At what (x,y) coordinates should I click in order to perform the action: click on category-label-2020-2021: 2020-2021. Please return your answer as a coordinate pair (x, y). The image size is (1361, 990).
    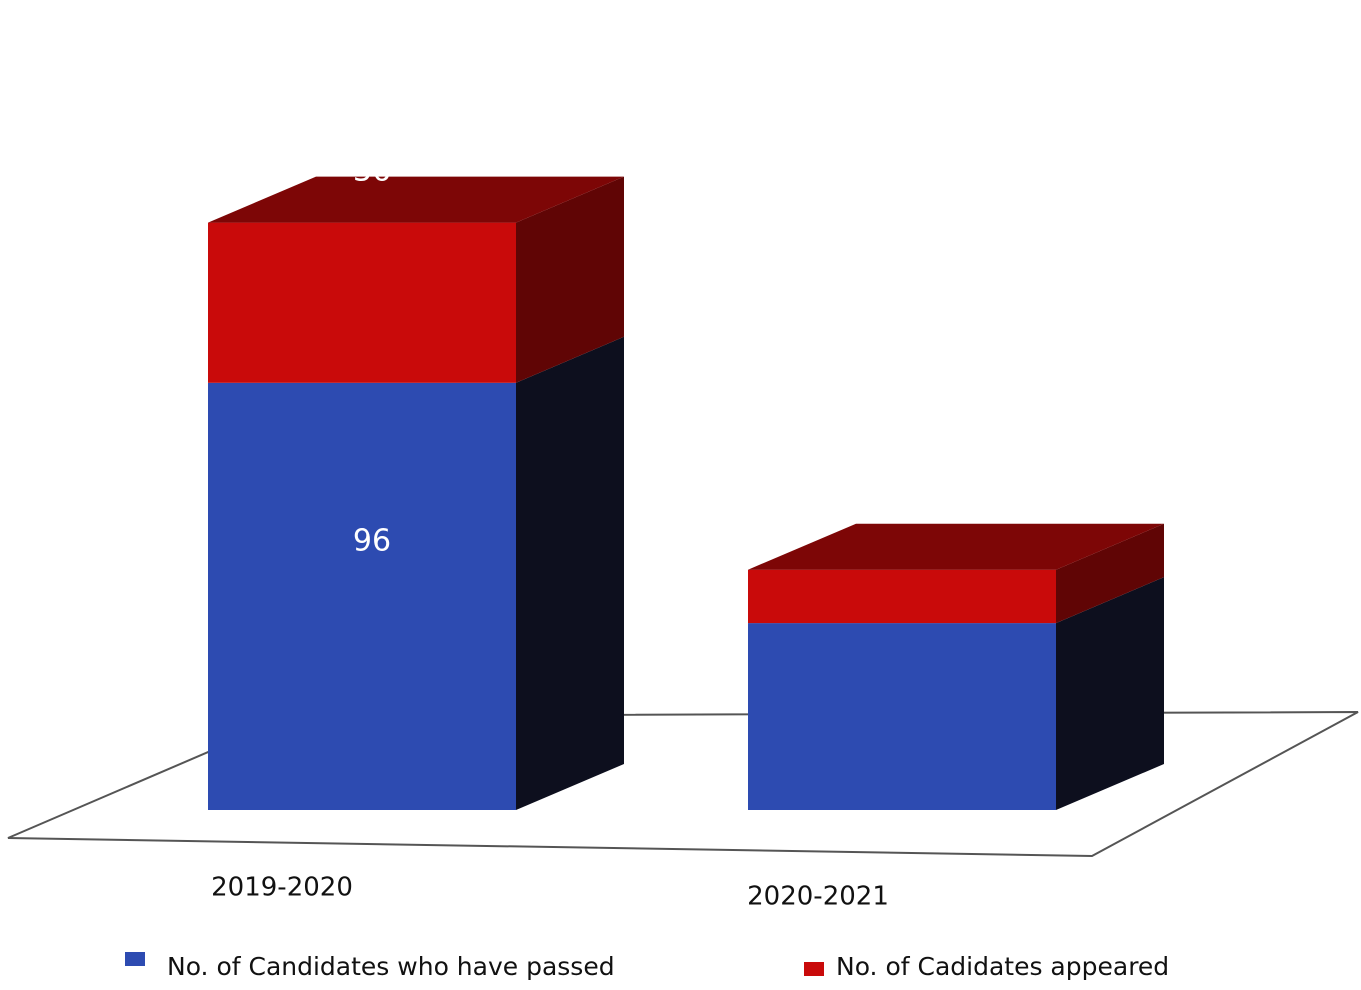
    Looking at the image, I should click on (818, 897).